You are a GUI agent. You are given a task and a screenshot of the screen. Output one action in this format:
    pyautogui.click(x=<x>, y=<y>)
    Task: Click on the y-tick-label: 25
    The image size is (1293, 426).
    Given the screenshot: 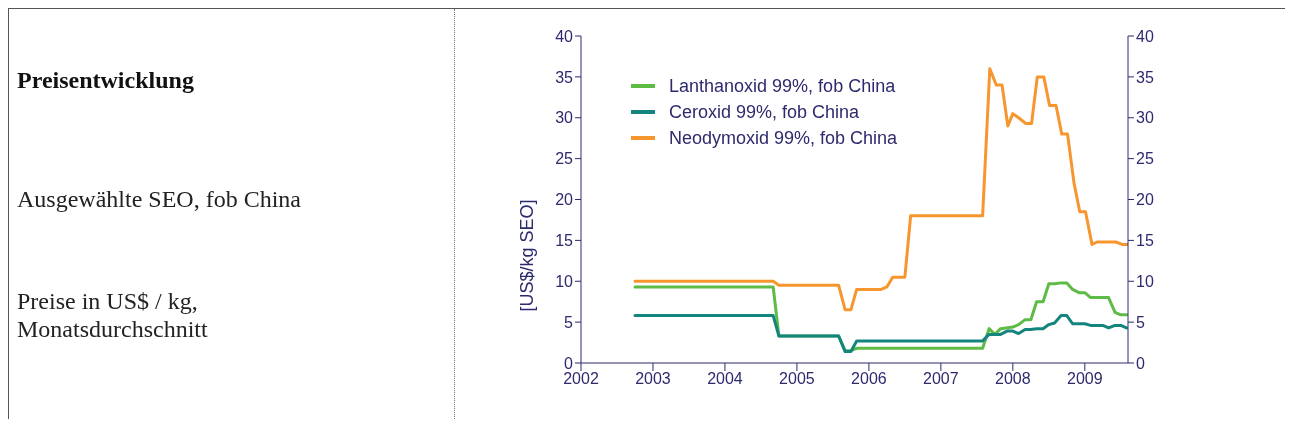 What is the action you would take?
    pyautogui.click(x=564, y=159)
    